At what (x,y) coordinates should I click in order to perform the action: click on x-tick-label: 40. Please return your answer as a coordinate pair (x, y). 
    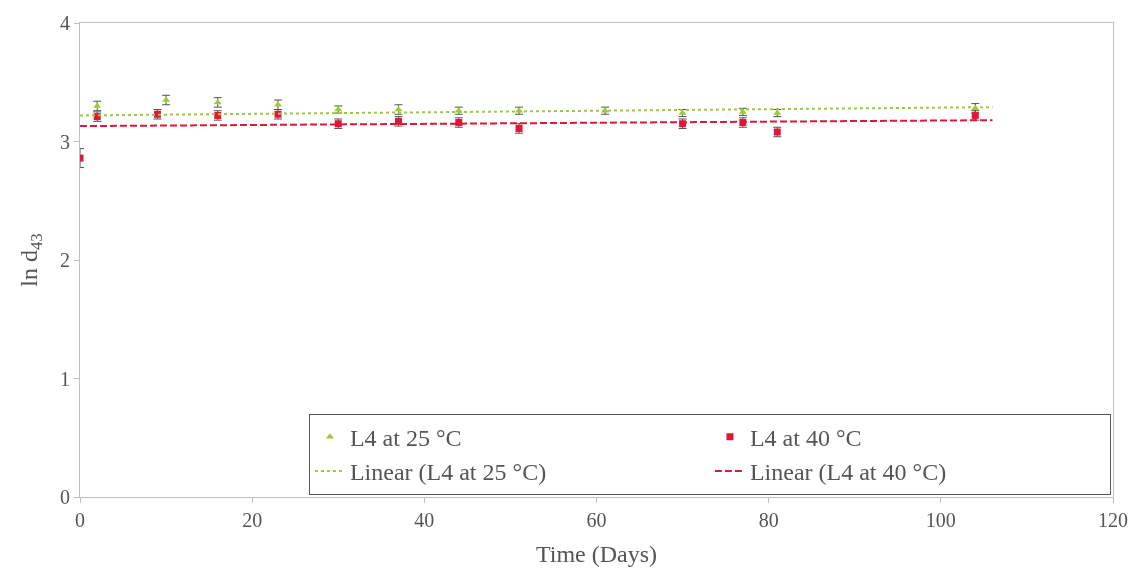
    Looking at the image, I should click on (424, 520).